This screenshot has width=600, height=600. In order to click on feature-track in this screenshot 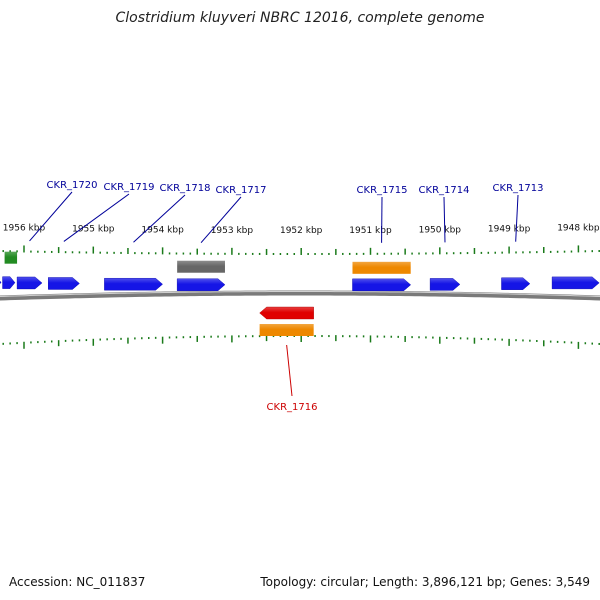, I will do `click(300, 294)`.